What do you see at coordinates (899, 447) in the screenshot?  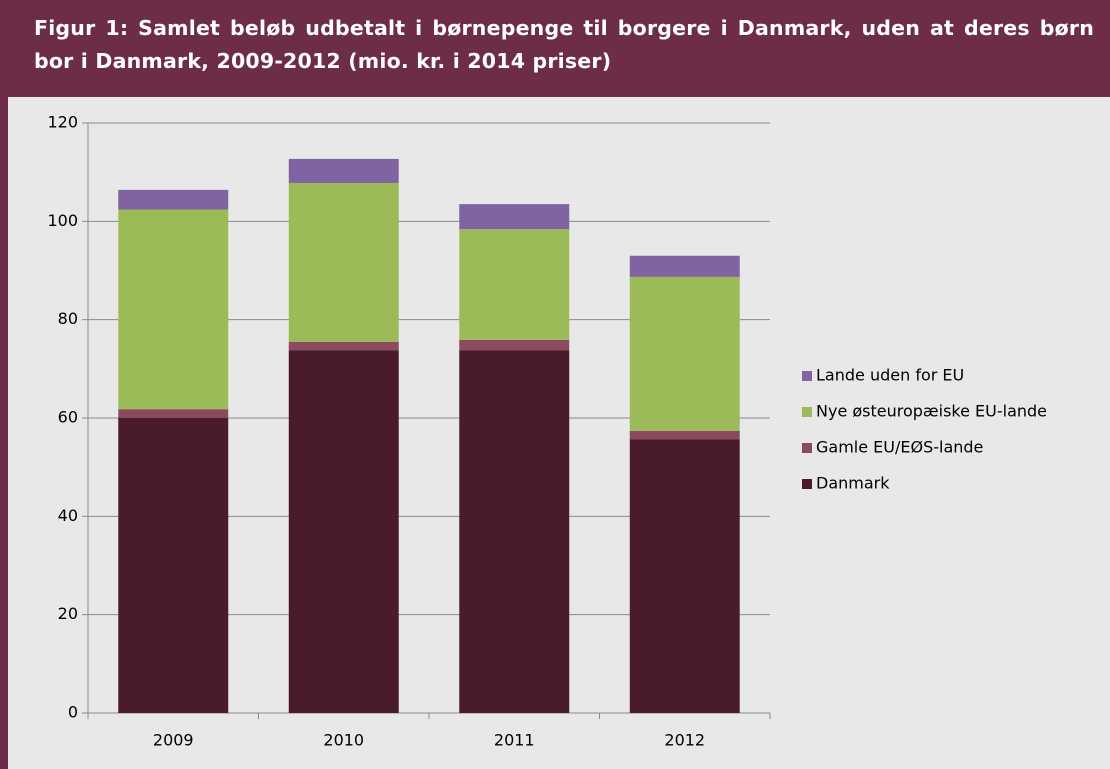 I see `legend-label: Gamle EU/EØS-lande` at bounding box center [899, 447].